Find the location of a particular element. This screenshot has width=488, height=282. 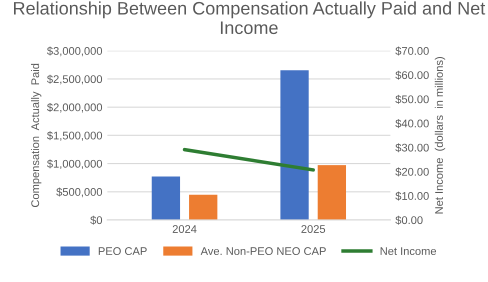

y2-tick-label: $10.00 is located at coordinates (412, 196).